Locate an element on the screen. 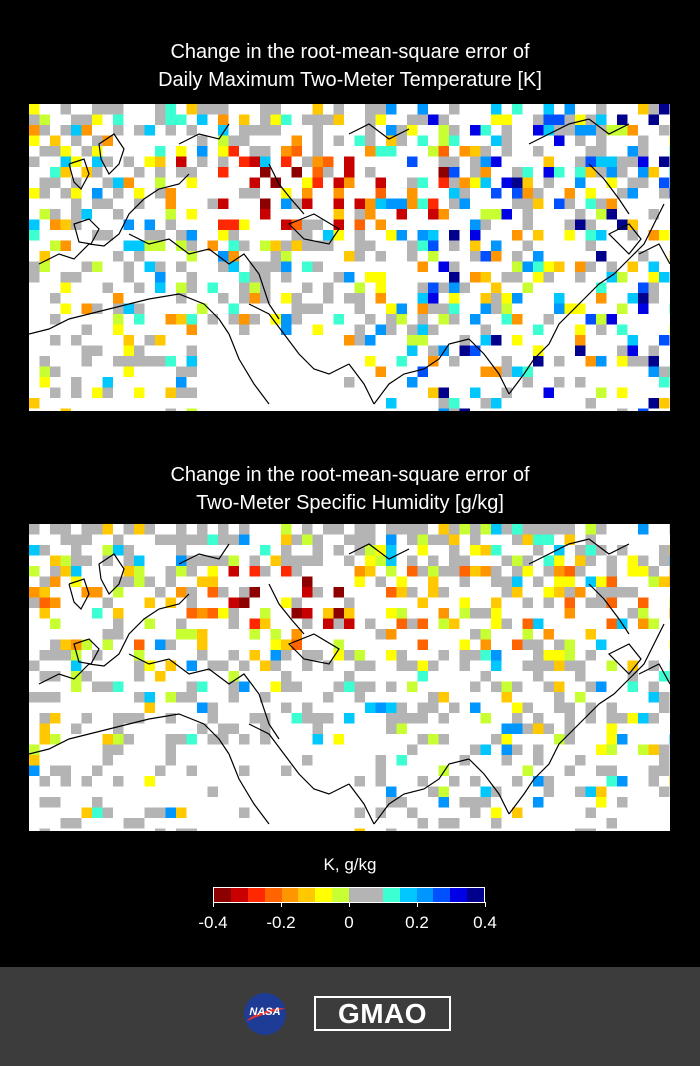  coastline is located at coordinates (286, 189).